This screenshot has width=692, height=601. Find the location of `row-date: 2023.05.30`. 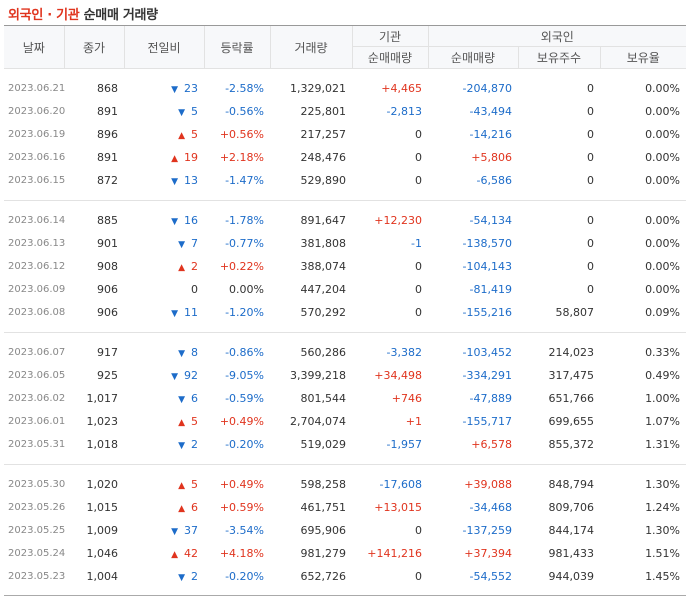

row-date: 2023.05.30 is located at coordinates (37, 484).